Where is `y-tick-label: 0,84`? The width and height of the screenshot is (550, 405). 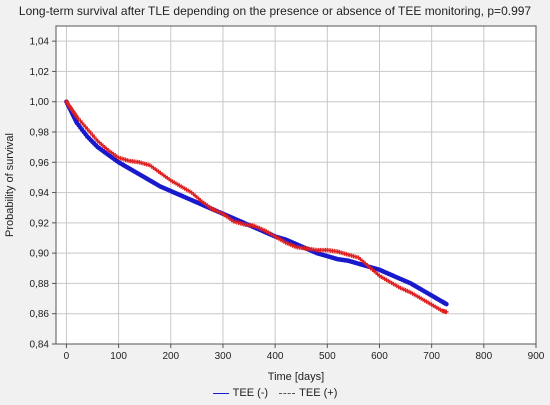 y-tick-label: 0,84 is located at coordinates (40, 345).